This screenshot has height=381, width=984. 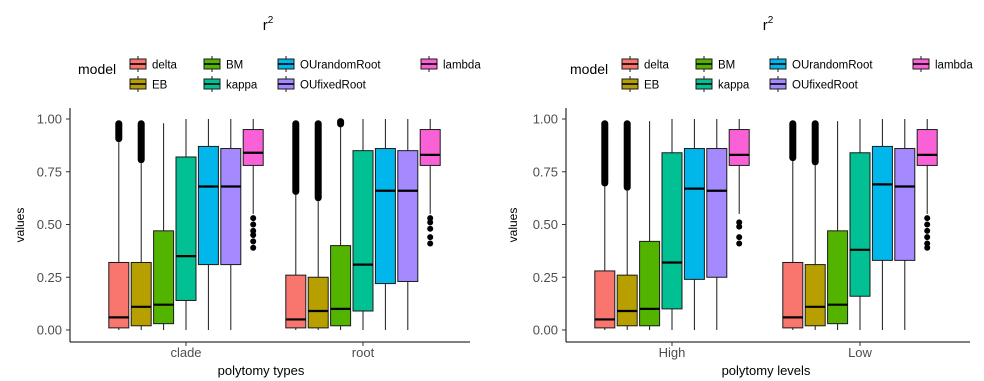 What do you see at coordinates (253, 185) in the screenshot?
I see `box-lambda-clade` at bounding box center [253, 185].